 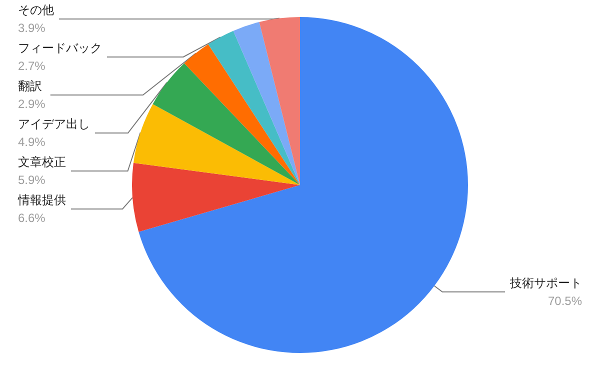 What do you see at coordinates (32, 28) in the screenshot?
I see `data-label: 3.9%` at bounding box center [32, 28].